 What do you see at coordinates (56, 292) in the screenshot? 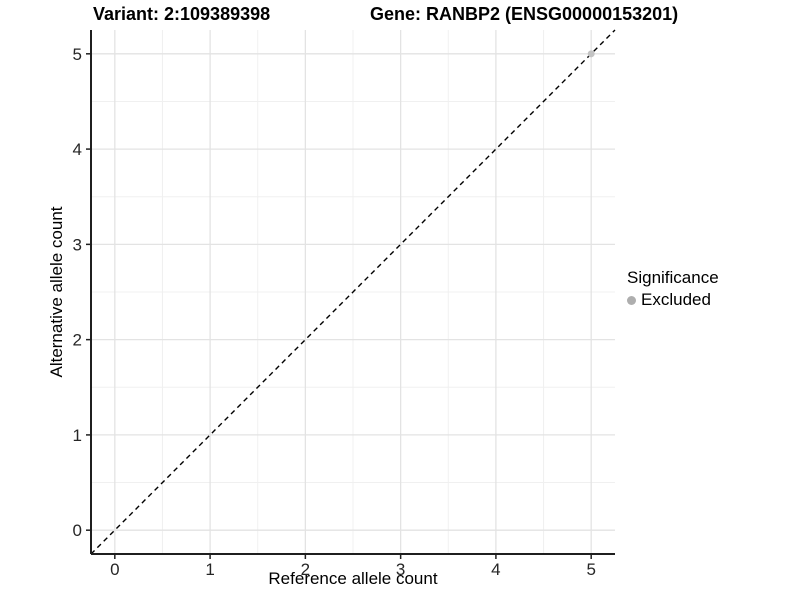
I see `y-axis-title: Alternative allele count` at bounding box center [56, 292].